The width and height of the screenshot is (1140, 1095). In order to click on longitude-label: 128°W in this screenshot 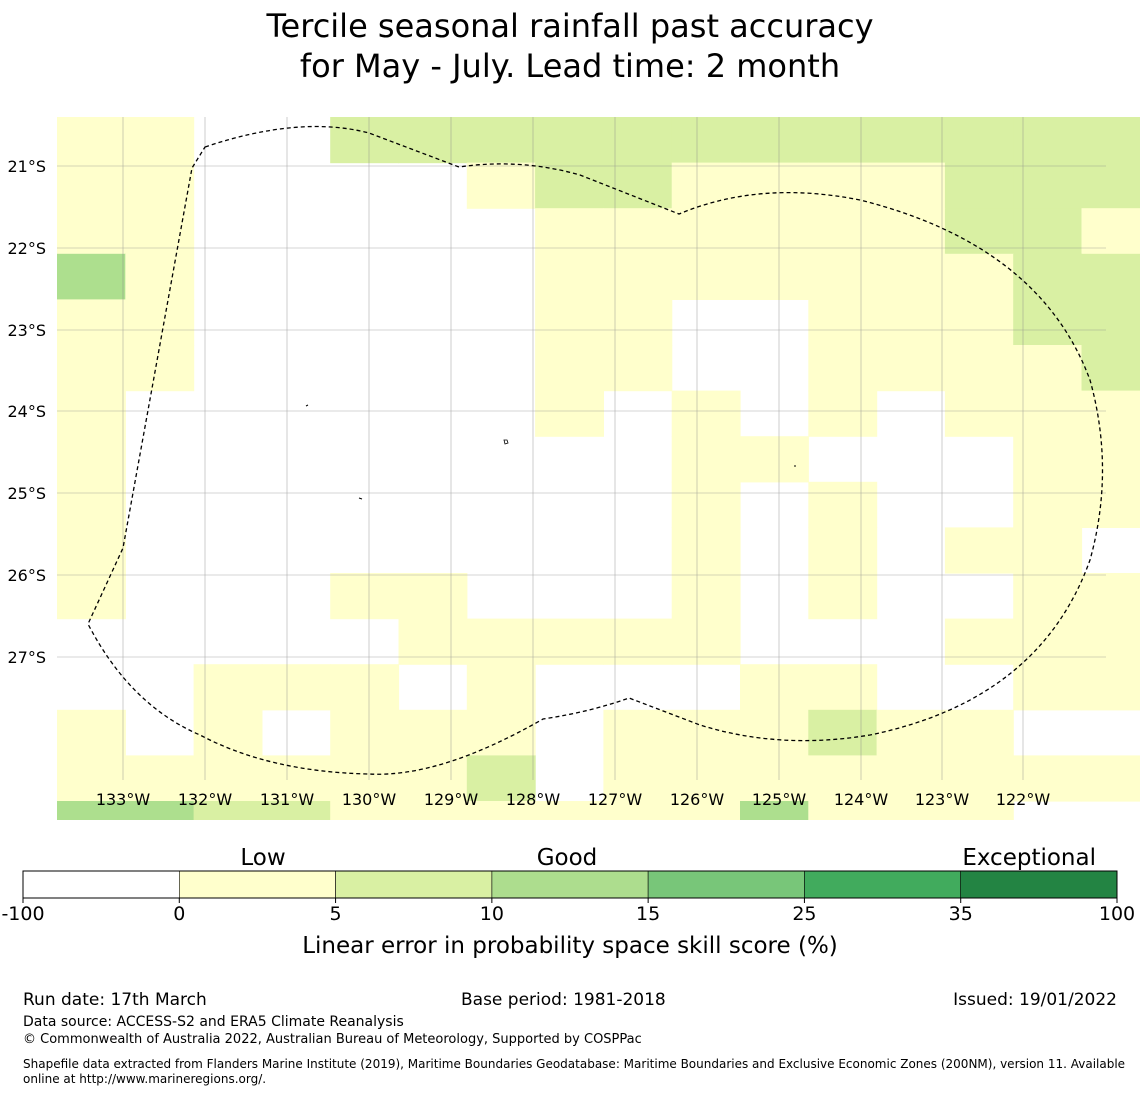, I will do `click(533, 799)`.